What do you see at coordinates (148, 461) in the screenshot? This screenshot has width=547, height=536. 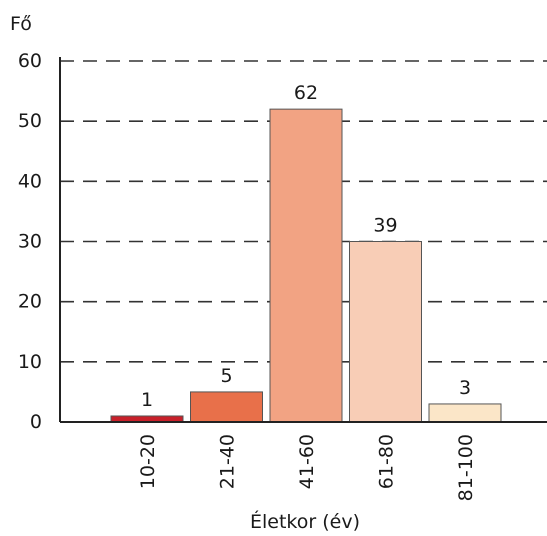 I see `x-tick-label-10-20: 10-20` at bounding box center [148, 461].